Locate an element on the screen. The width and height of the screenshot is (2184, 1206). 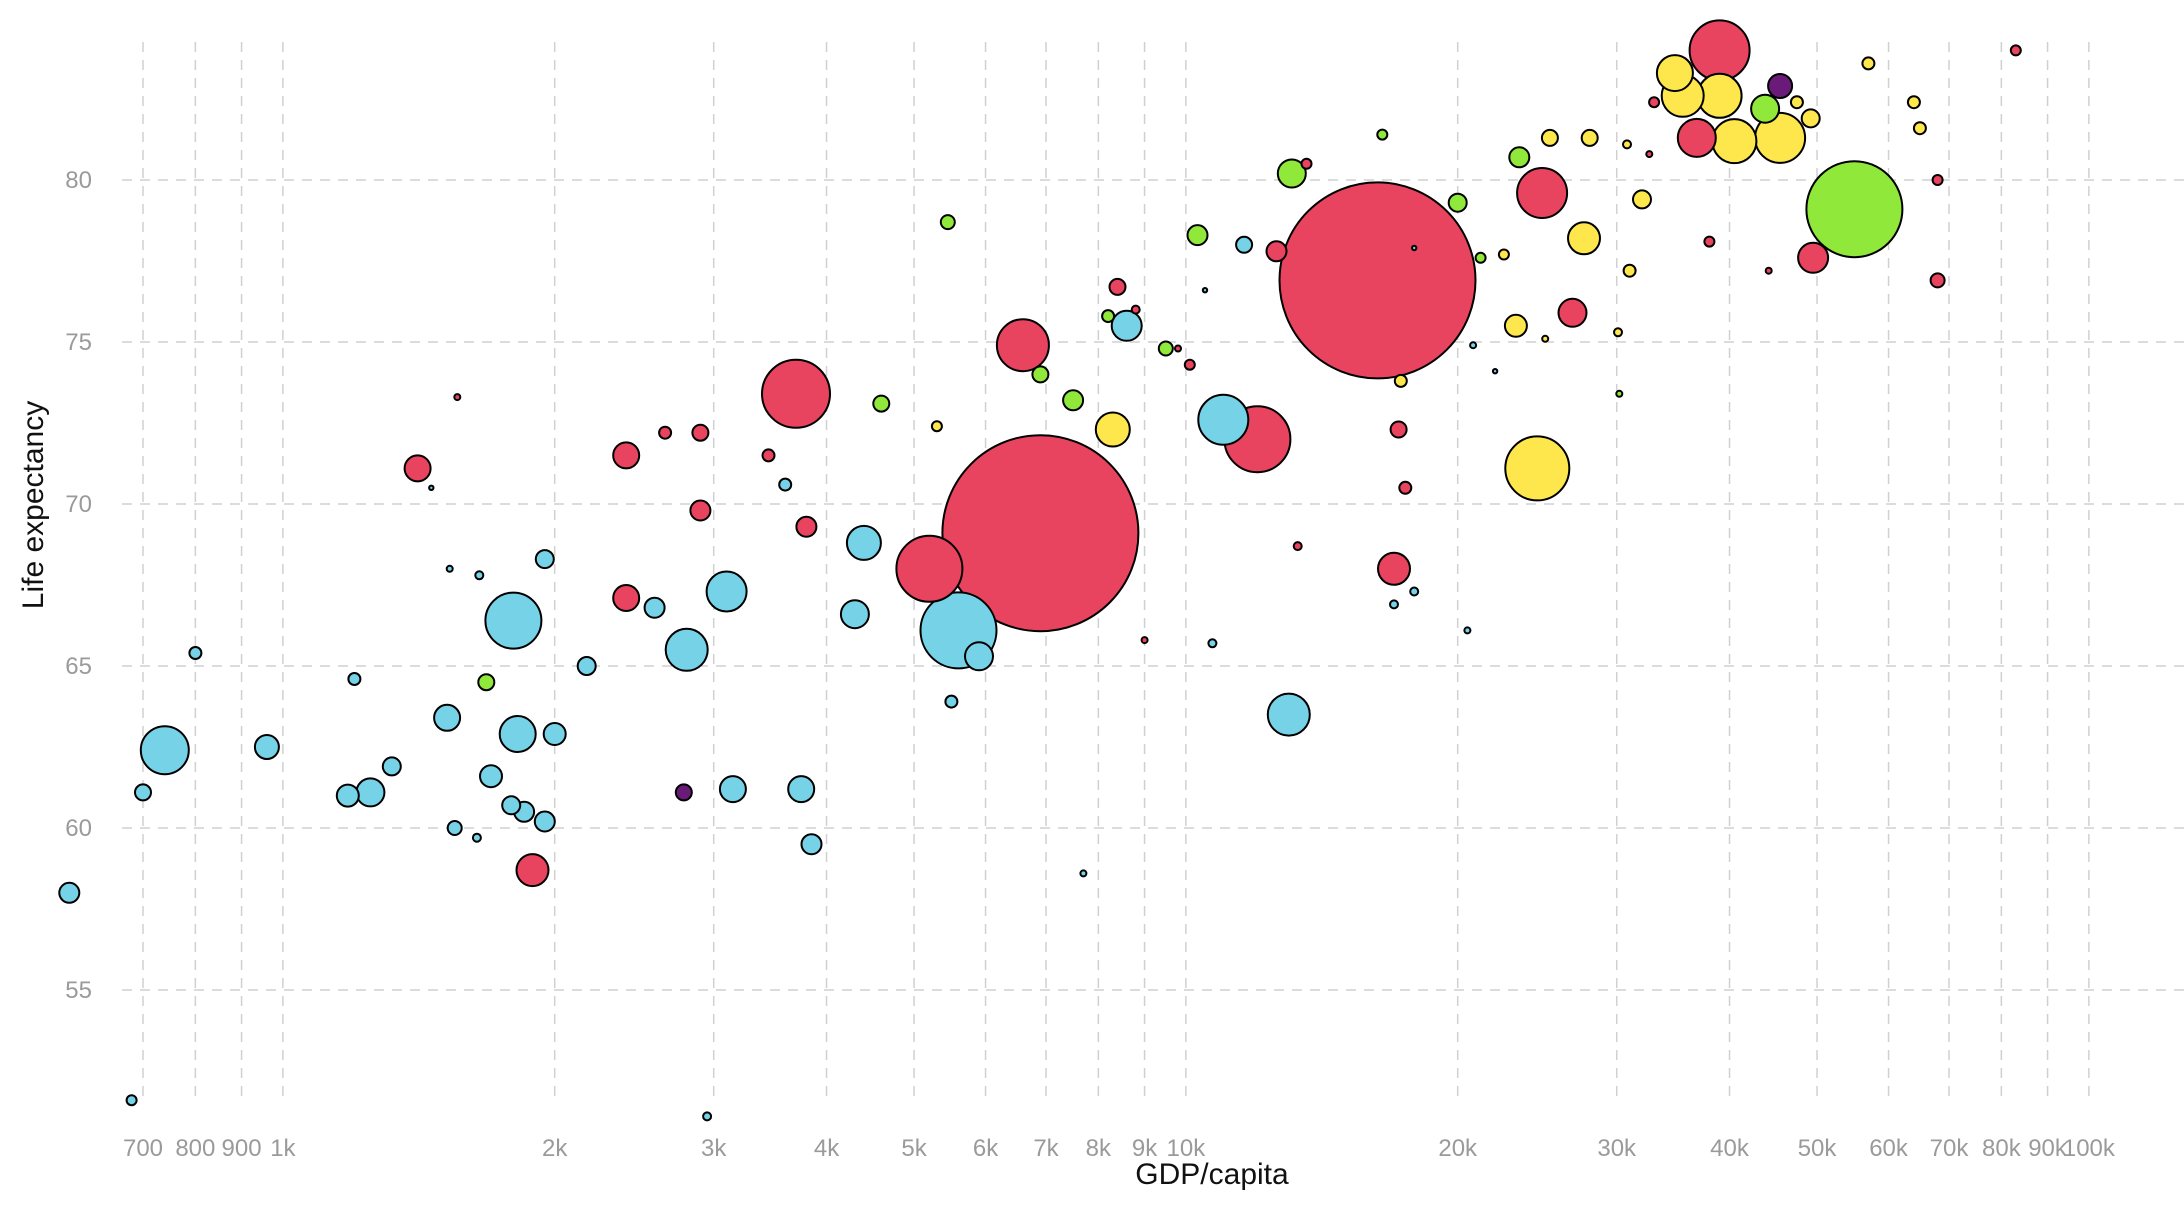
x-tick-label: 6k is located at coordinates (986, 1148).